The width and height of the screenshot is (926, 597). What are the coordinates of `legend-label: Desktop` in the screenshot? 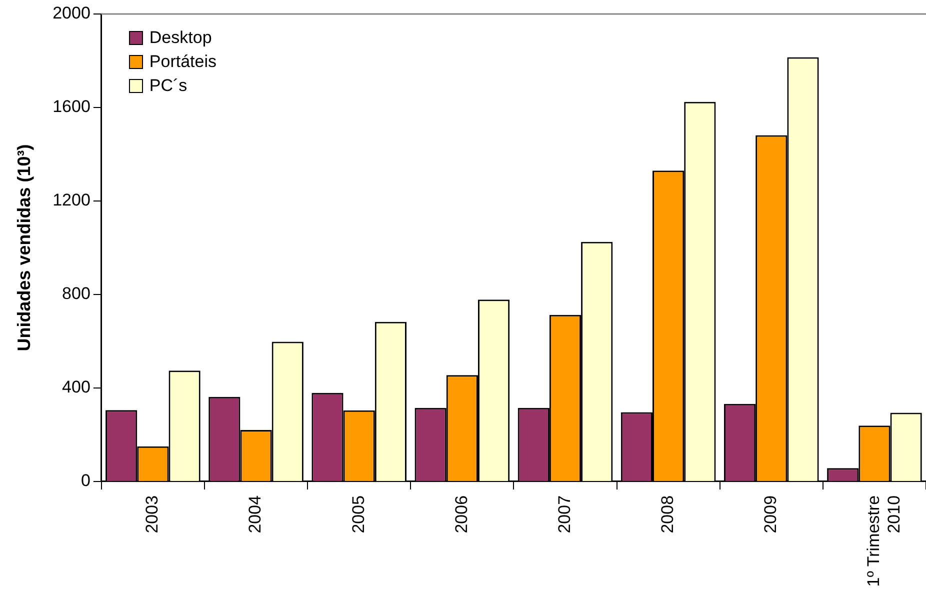 It's located at (180, 38).